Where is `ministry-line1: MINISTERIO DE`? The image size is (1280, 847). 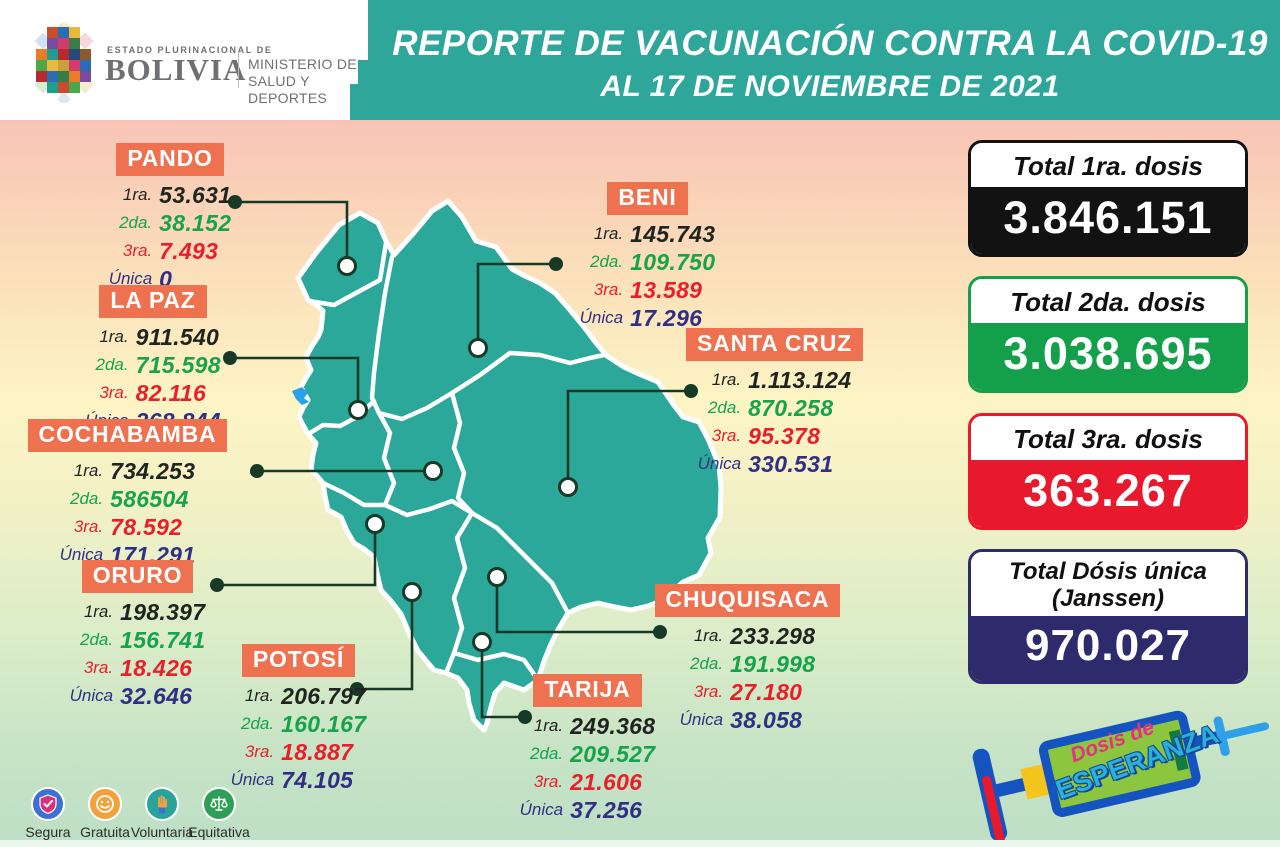
ministry-line1: MINISTERIO DE is located at coordinates (302, 64).